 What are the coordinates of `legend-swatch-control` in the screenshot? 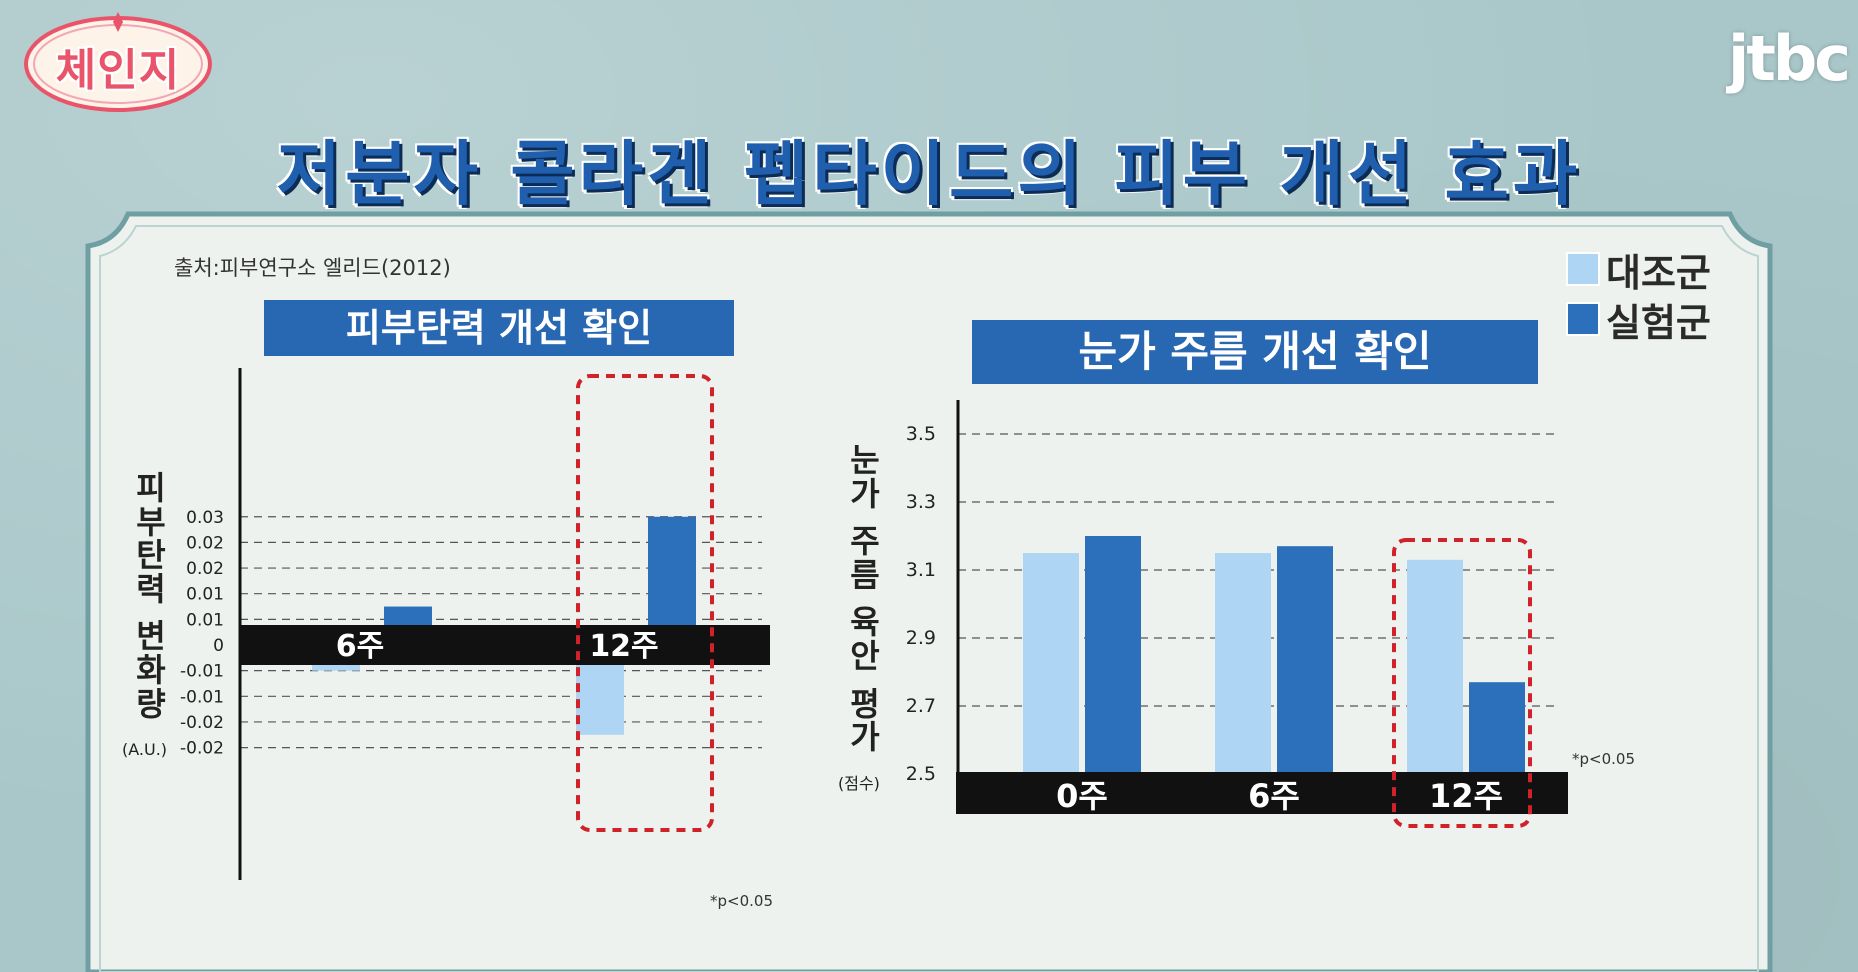 It's located at (1583, 269).